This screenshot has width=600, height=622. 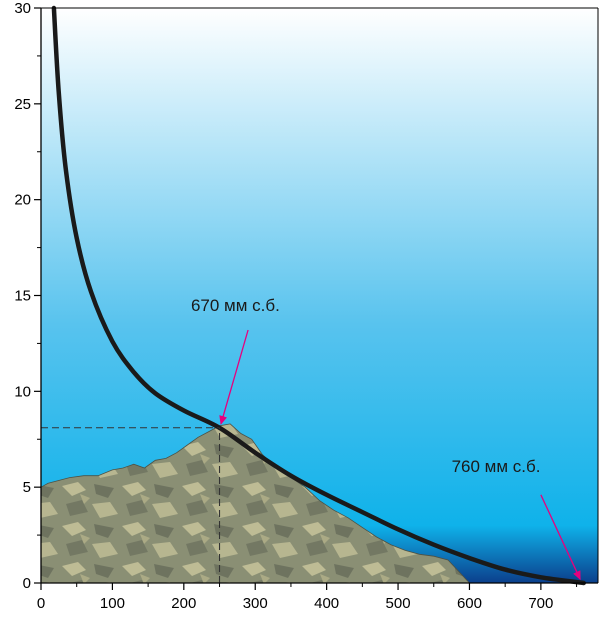 What do you see at coordinates (183, 603) in the screenshot?
I see `x-tick-label: 200` at bounding box center [183, 603].